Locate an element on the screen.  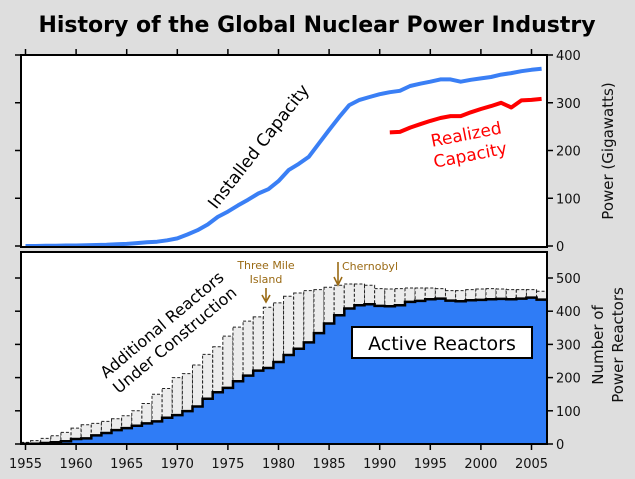
active-reactors-label-box is located at coordinates (442, 342).